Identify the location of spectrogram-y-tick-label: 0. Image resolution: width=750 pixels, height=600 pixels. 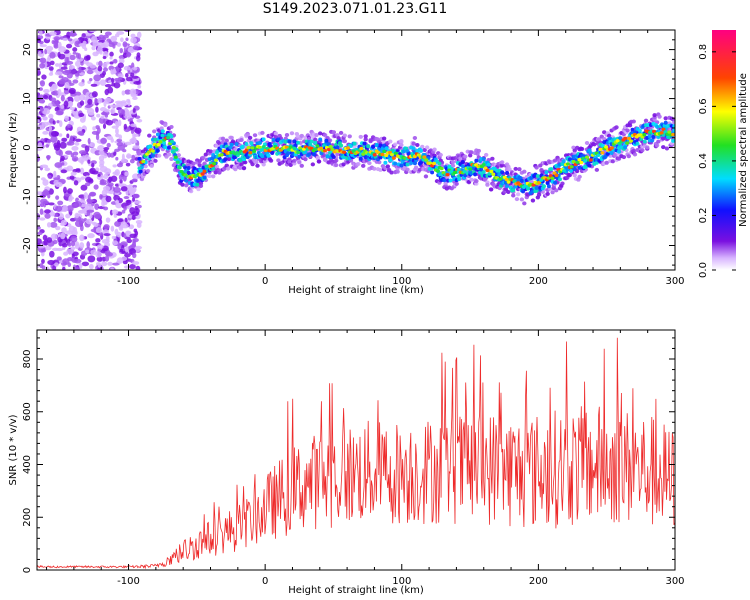
(27, 147).